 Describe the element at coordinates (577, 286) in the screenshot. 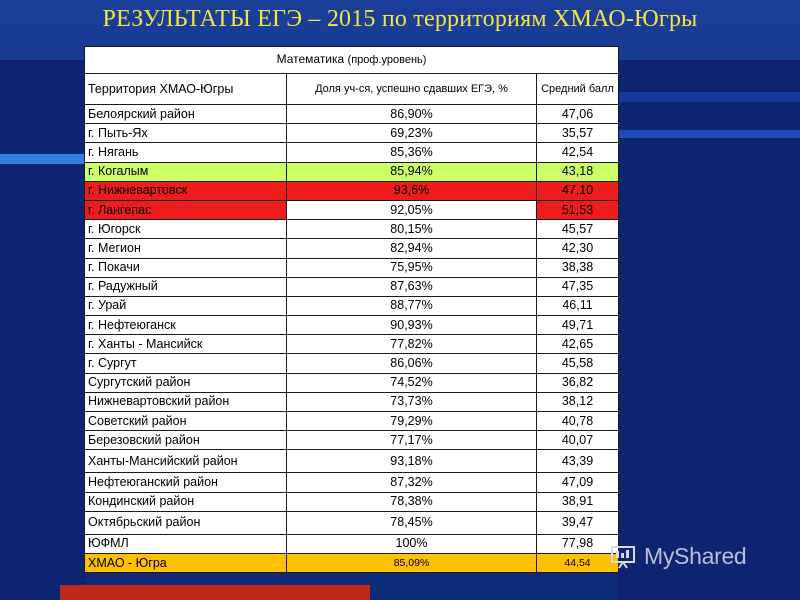

I see `average-score: 47,35` at that location.